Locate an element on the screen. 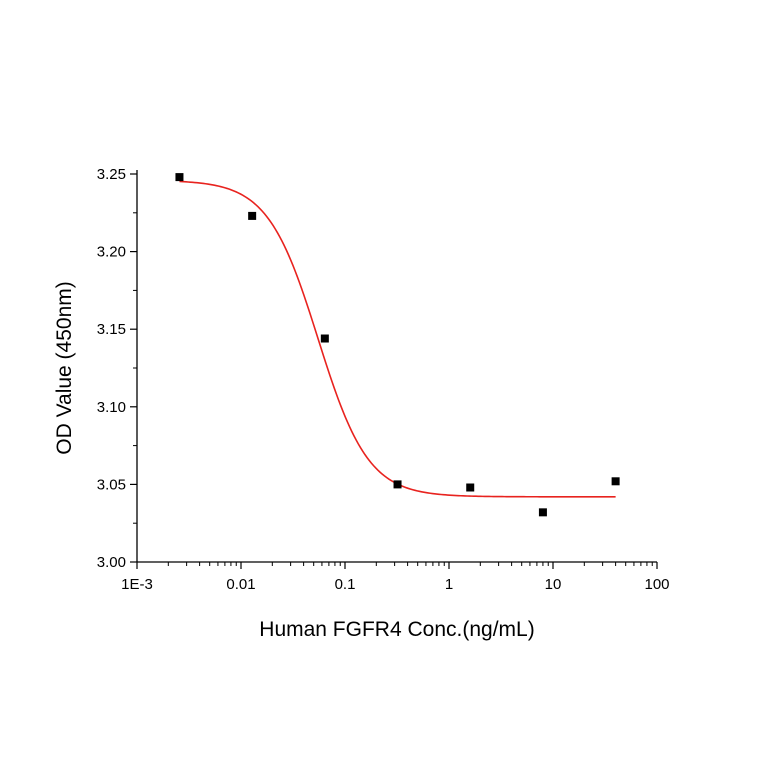  y-tick-label: 3.25 is located at coordinates (111, 174).